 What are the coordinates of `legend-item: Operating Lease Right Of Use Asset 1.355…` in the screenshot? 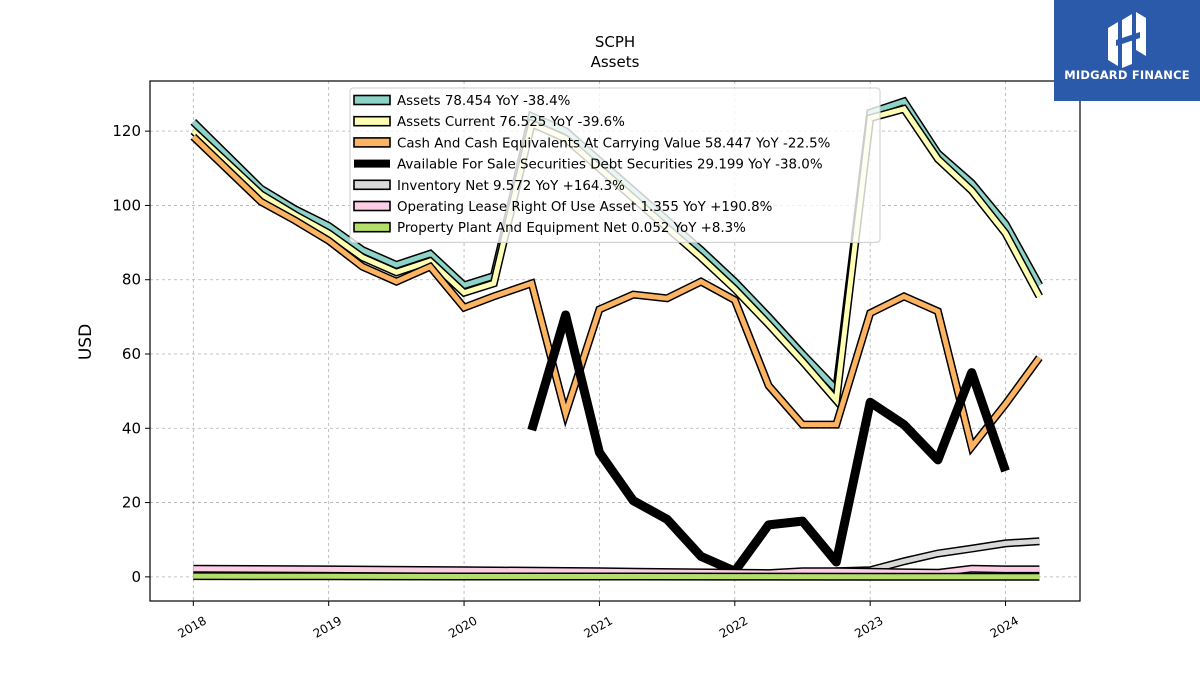 It's located at (562, 207).